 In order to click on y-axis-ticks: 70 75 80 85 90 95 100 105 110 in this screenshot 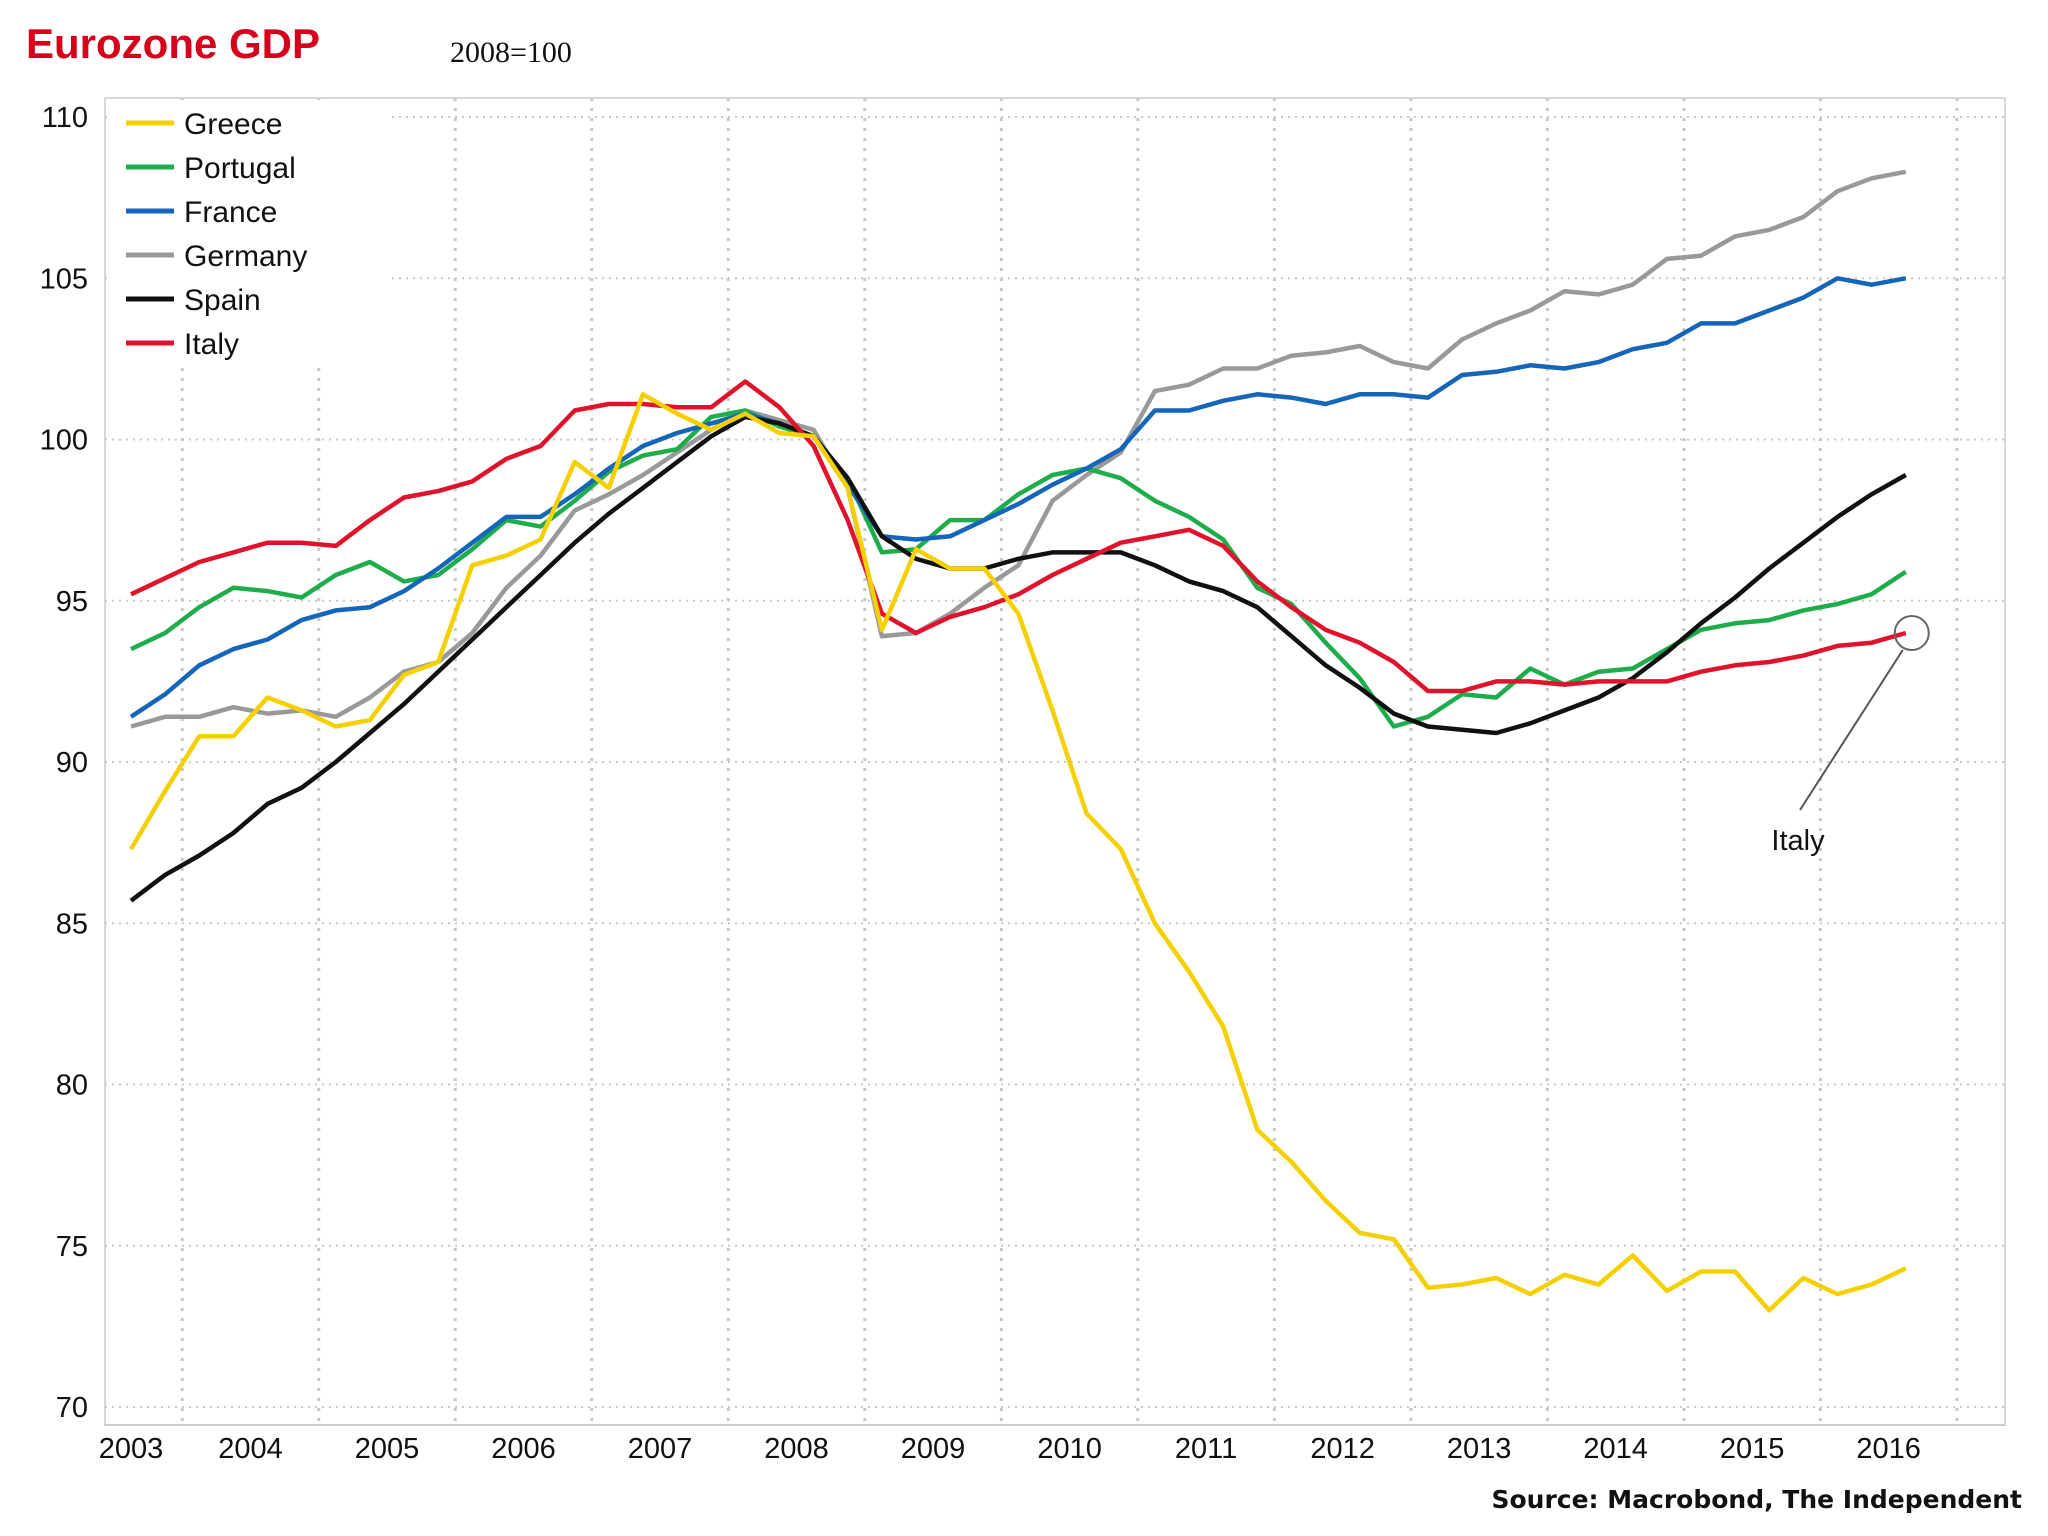, I will do `click(64, 763)`.